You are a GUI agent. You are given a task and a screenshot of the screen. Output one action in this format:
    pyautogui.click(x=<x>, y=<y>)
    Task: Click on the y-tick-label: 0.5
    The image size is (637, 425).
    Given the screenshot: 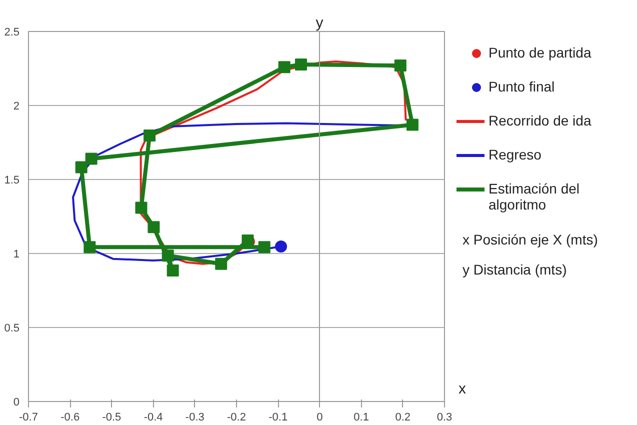 What is the action you would take?
    pyautogui.click(x=12, y=328)
    